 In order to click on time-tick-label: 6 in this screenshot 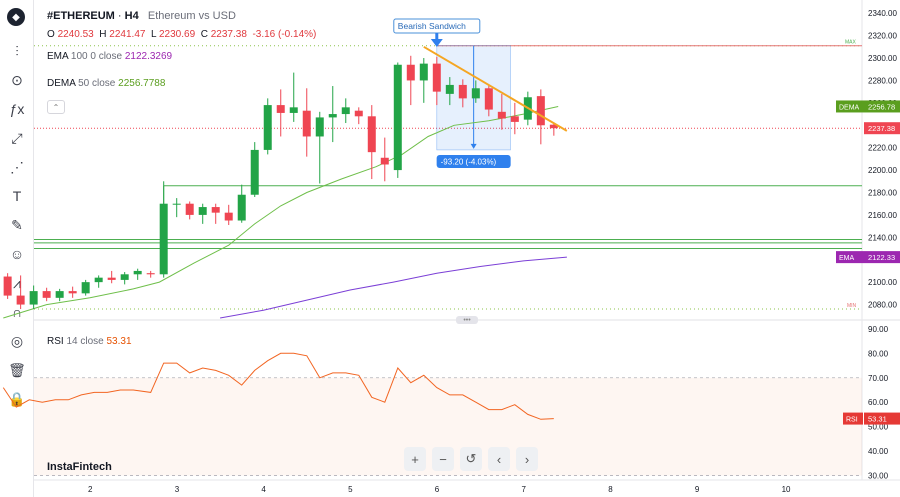, I will do `click(437, 489)`.